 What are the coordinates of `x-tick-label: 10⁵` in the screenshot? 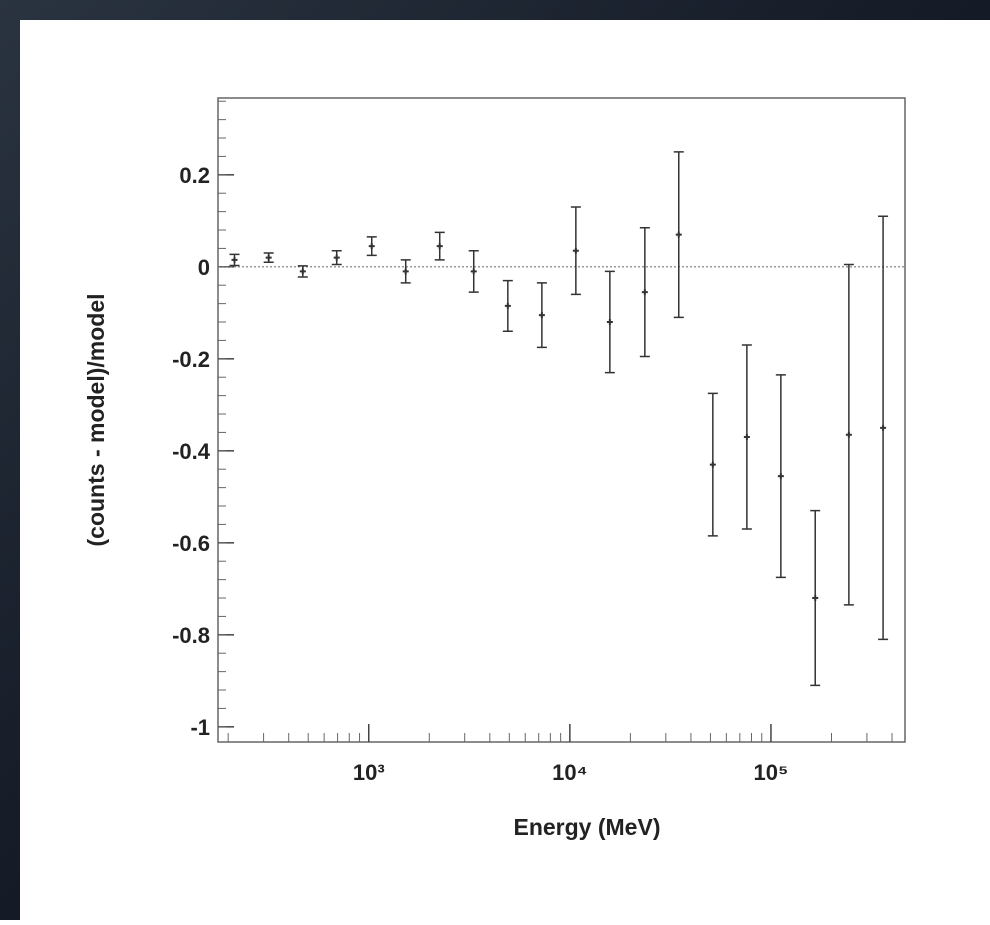 It's located at (771, 772).